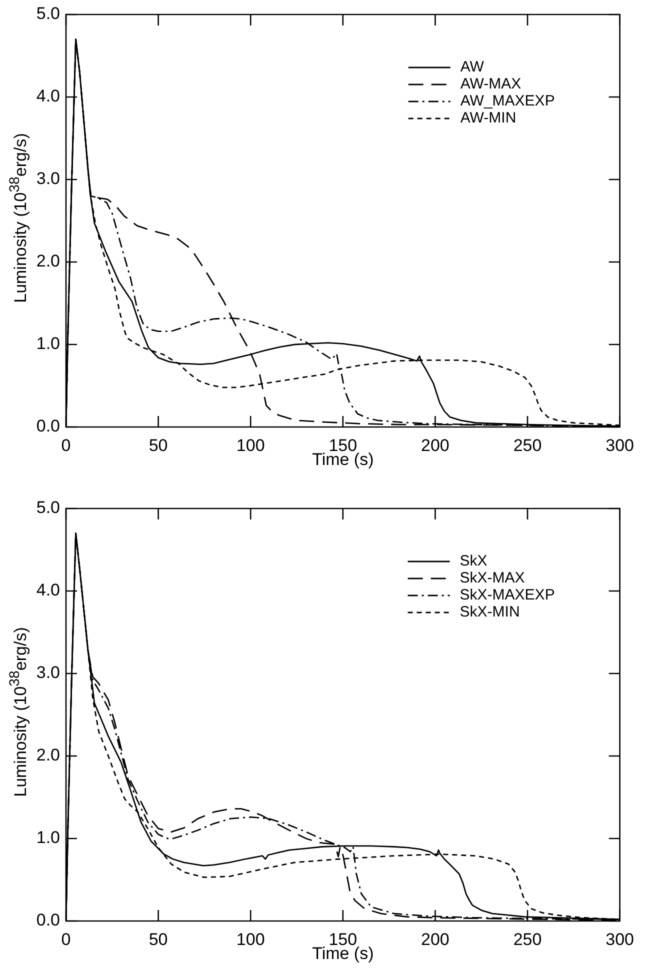  Describe the element at coordinates (490, 612) in the screenshot. I see `legend-label: SkX-MIN` at that location.